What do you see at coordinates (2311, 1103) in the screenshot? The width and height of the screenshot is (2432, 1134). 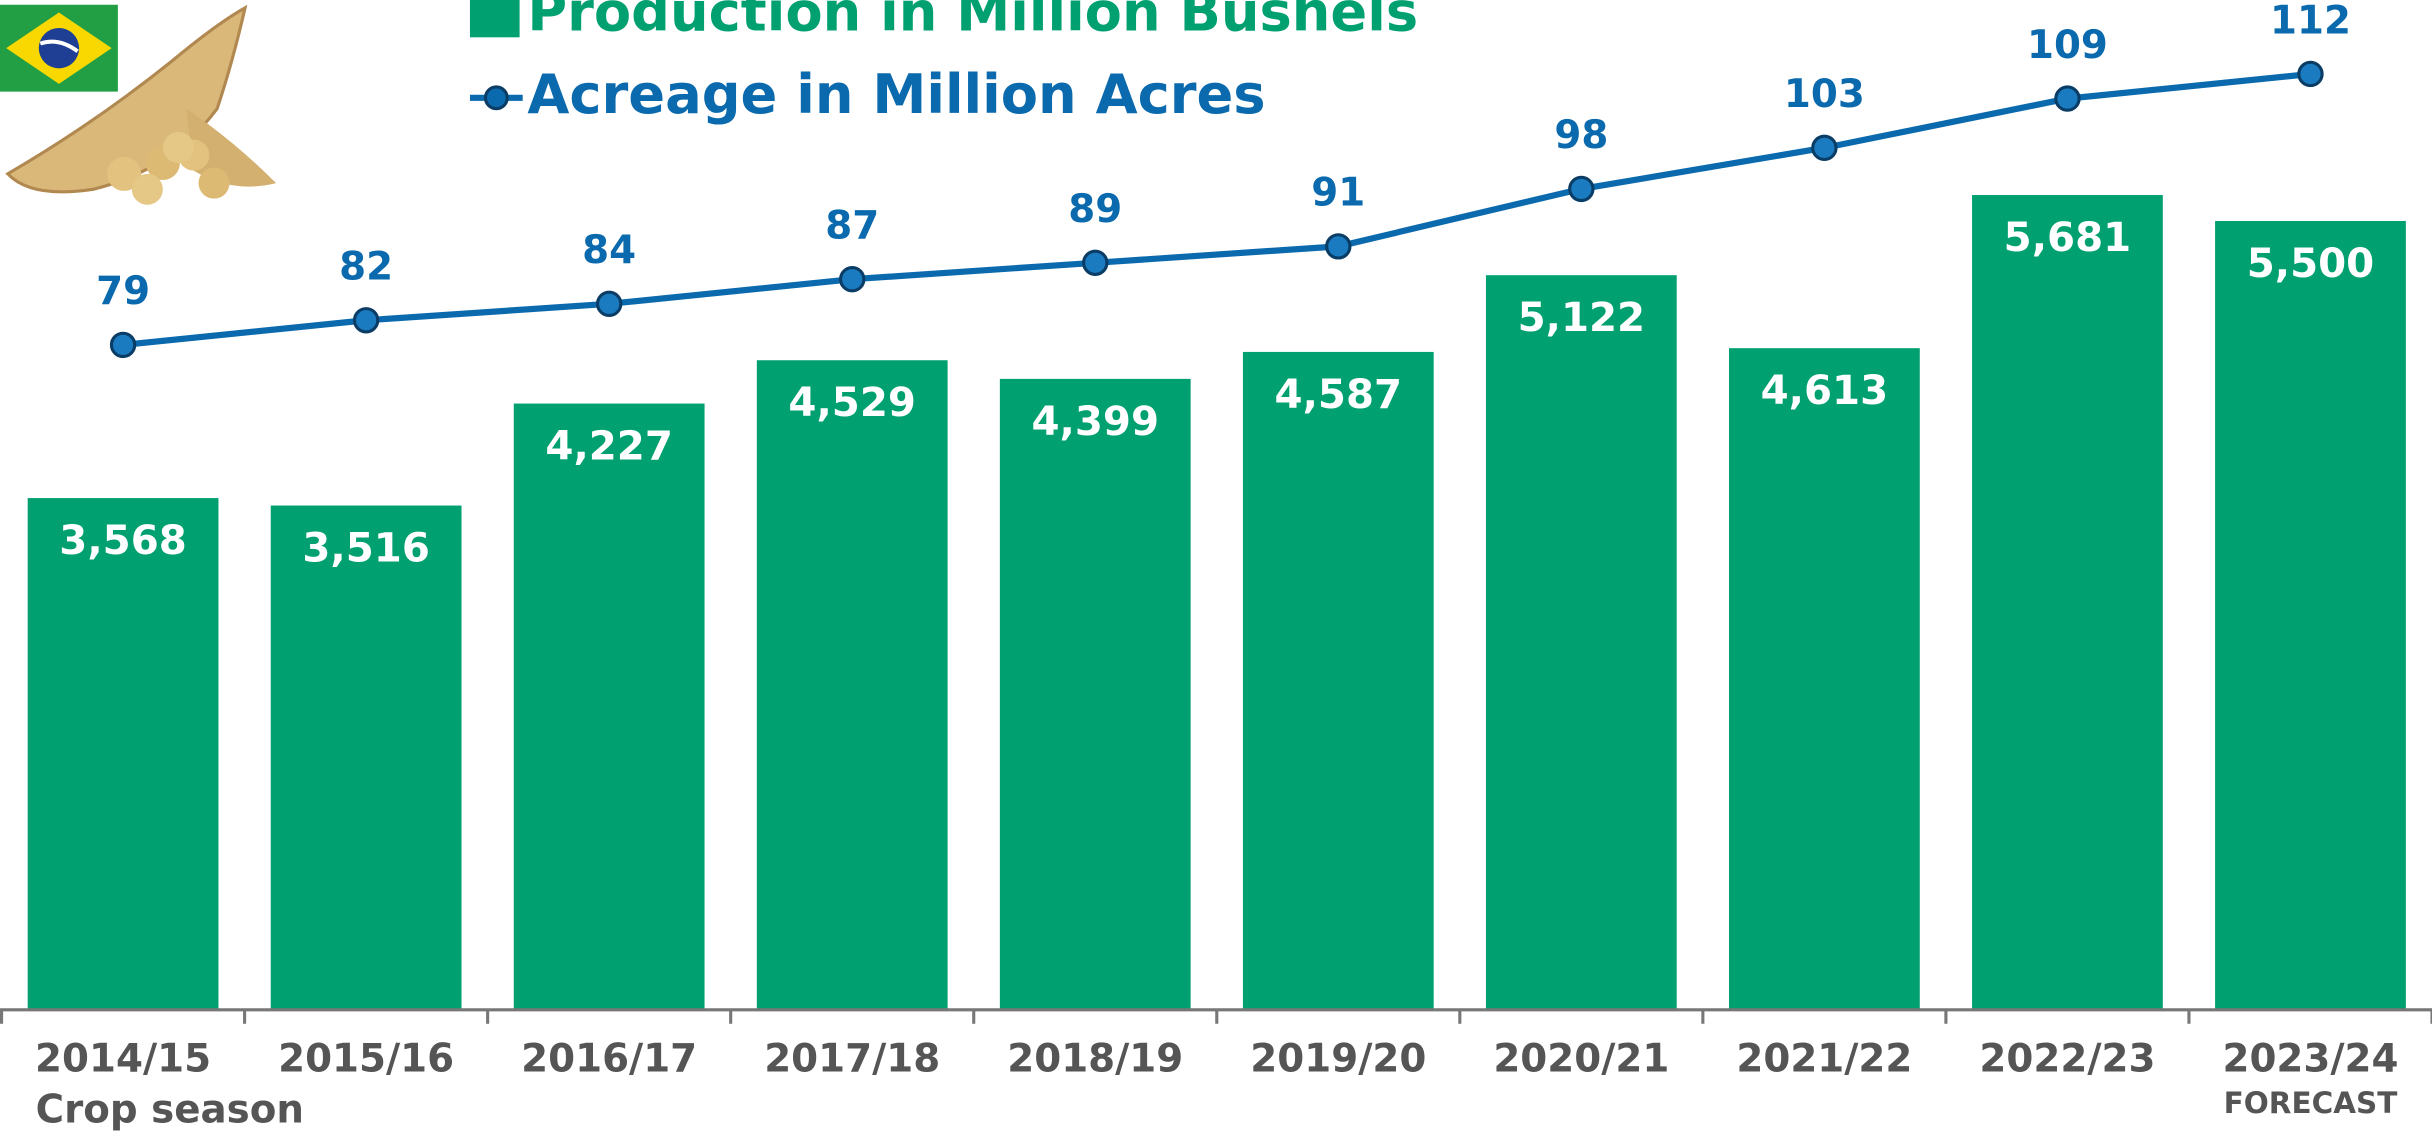 I see `annotation: FORECAST` at bounding box center [2311, 1103].